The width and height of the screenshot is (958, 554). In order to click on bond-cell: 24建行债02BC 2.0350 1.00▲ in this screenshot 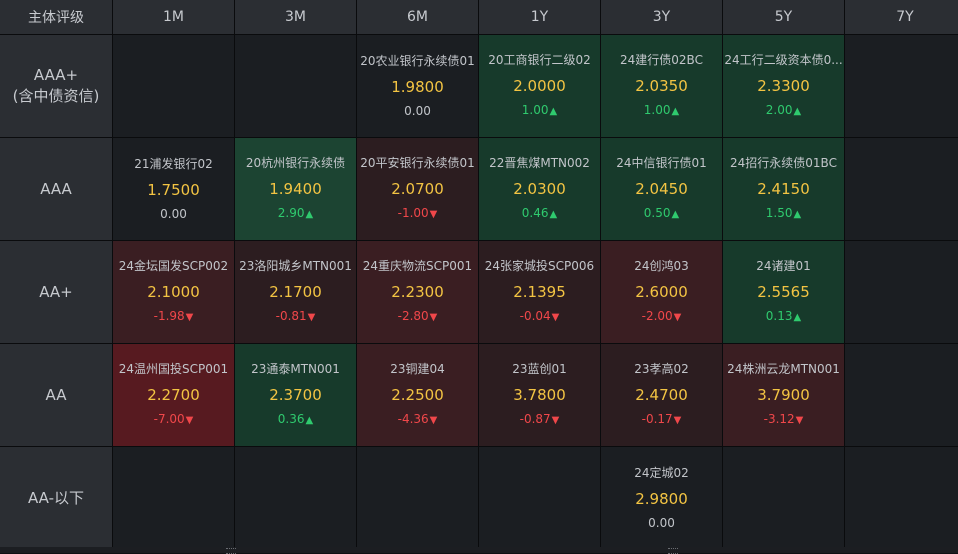, I will do `click(661, 86)`.